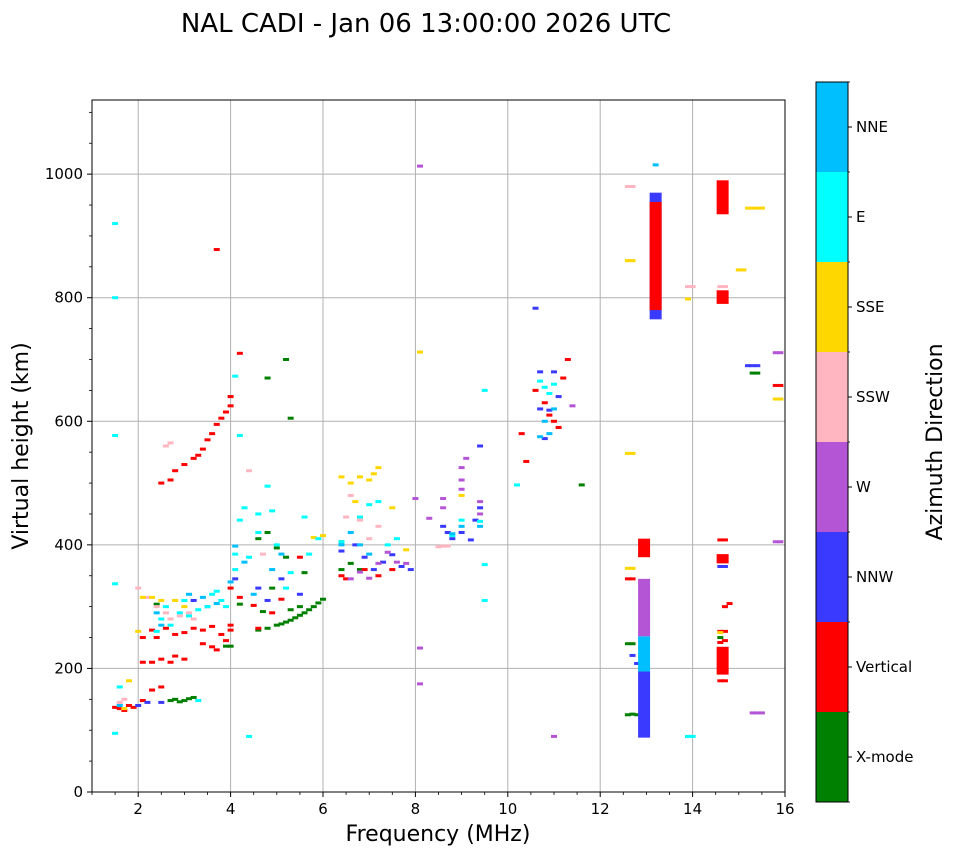 This screenshot has width=958, height=862. I want to click on colorbar-label: NNE, so click(872, 127).